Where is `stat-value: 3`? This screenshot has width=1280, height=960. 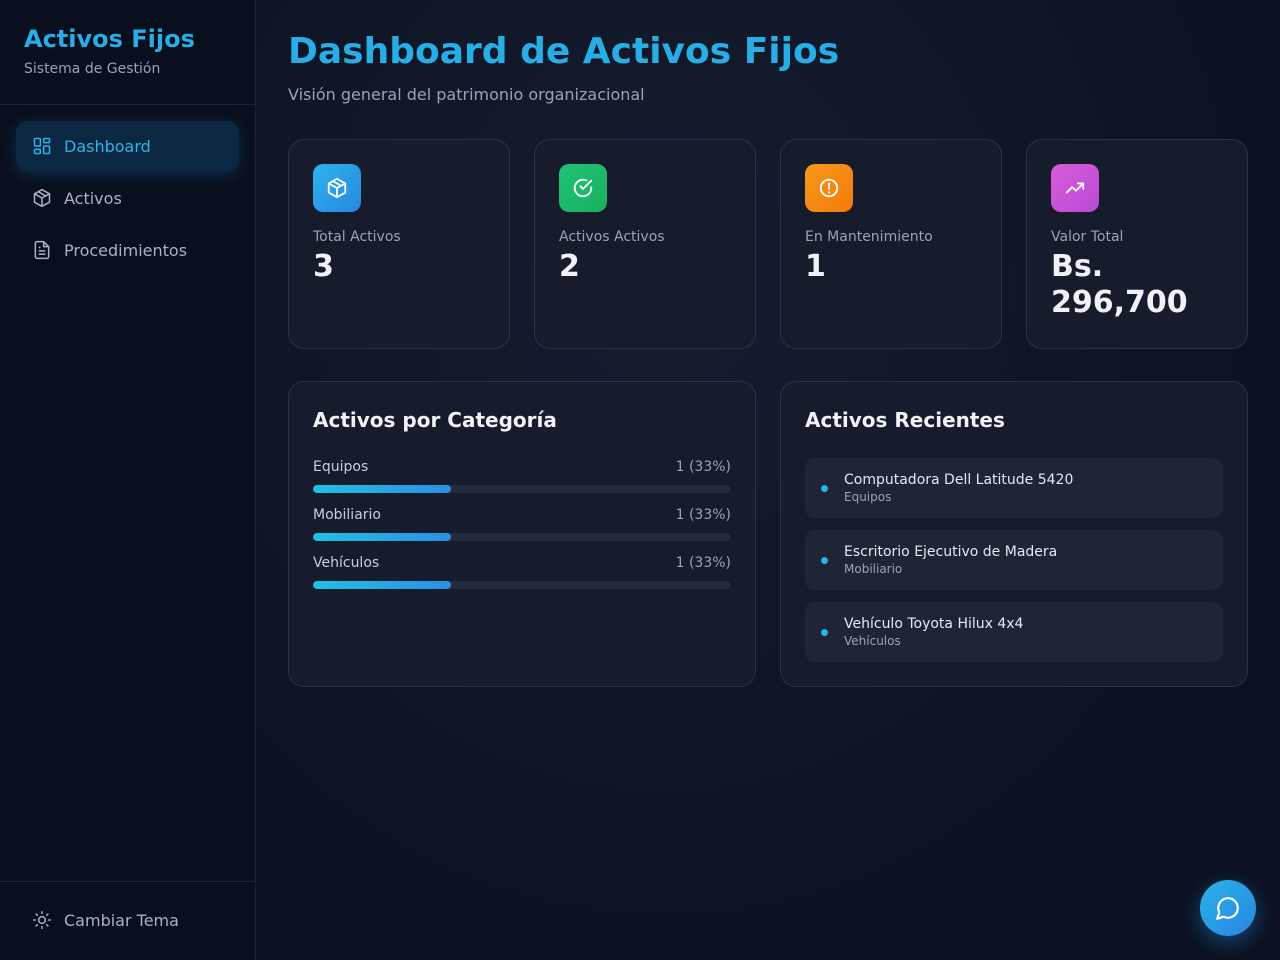 stat-value: 3 is located at coordinates (323, 266).